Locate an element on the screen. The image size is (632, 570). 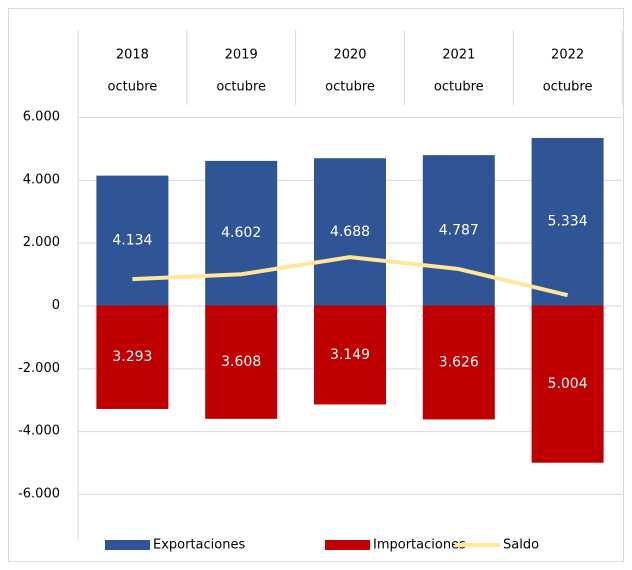
y-tick-label: 4.000 is located at coordinates (41, 179).